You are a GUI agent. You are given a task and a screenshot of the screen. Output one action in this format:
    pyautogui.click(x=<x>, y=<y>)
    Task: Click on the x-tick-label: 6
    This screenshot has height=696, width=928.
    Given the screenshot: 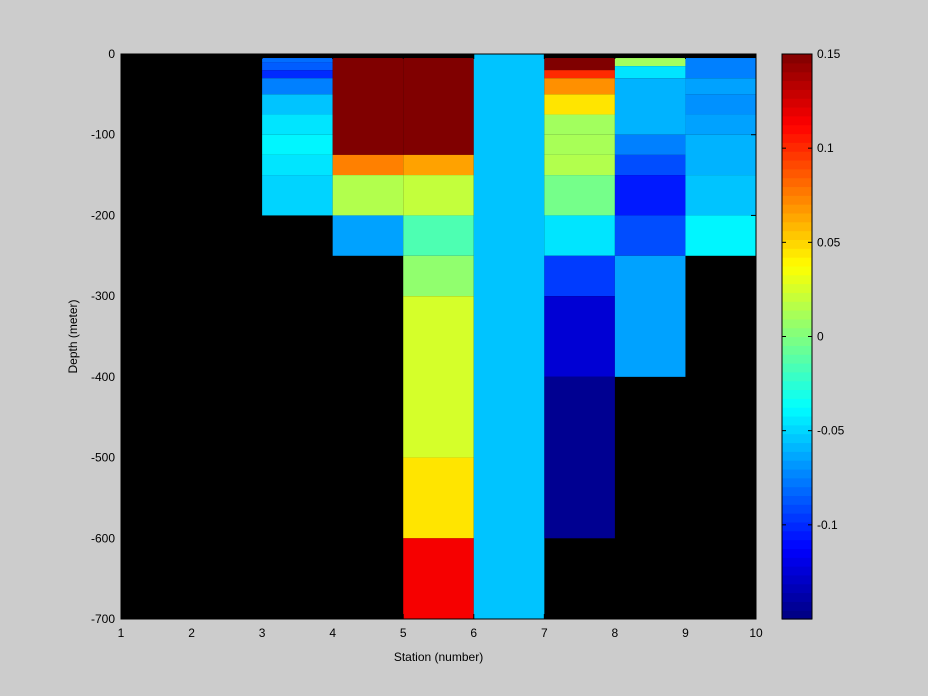 What is the action you would take?
    pyautogui.click(x=473, y=633)
    